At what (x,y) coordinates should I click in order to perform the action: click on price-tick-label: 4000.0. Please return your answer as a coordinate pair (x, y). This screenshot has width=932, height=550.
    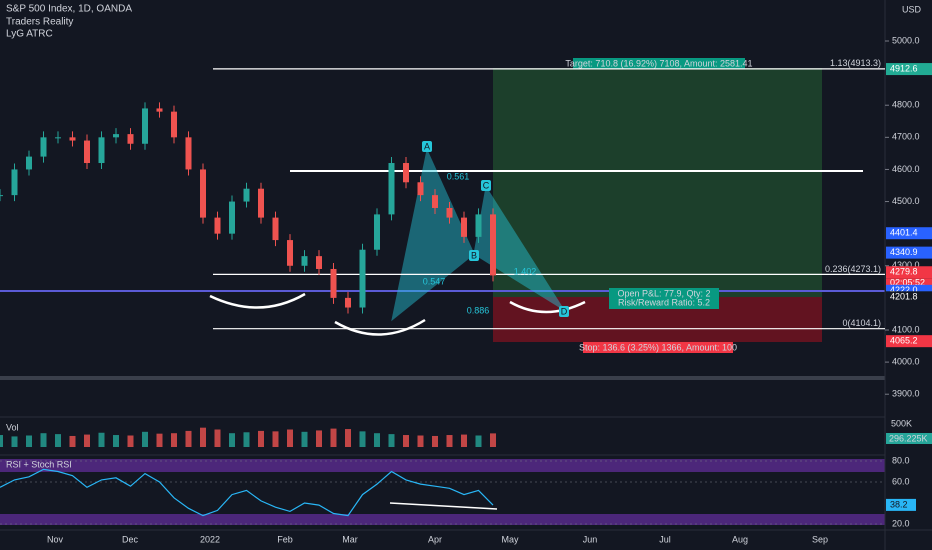
    Looking at the image, I should click on (906, 361).